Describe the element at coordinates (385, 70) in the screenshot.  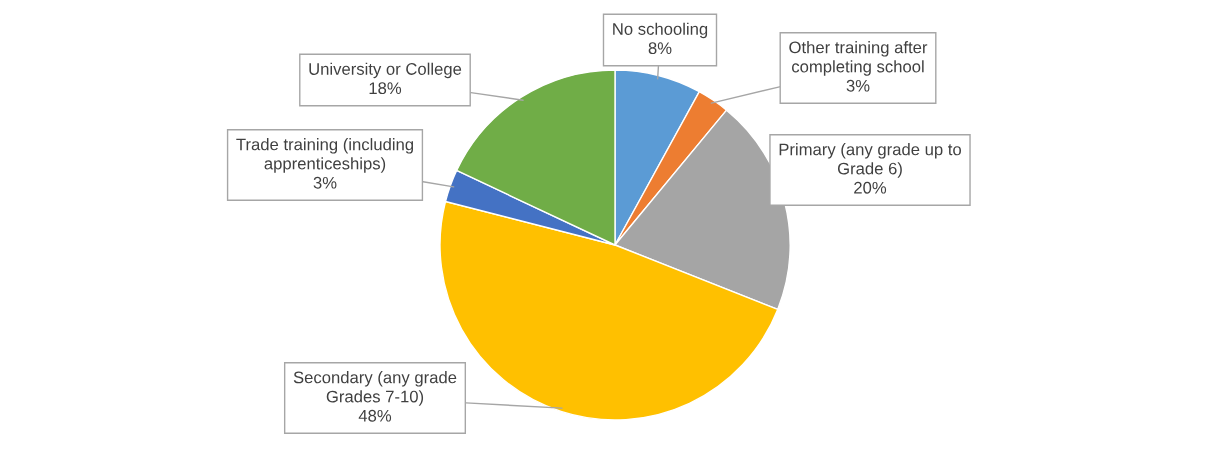
I see `slice-label: University or College` at that location.